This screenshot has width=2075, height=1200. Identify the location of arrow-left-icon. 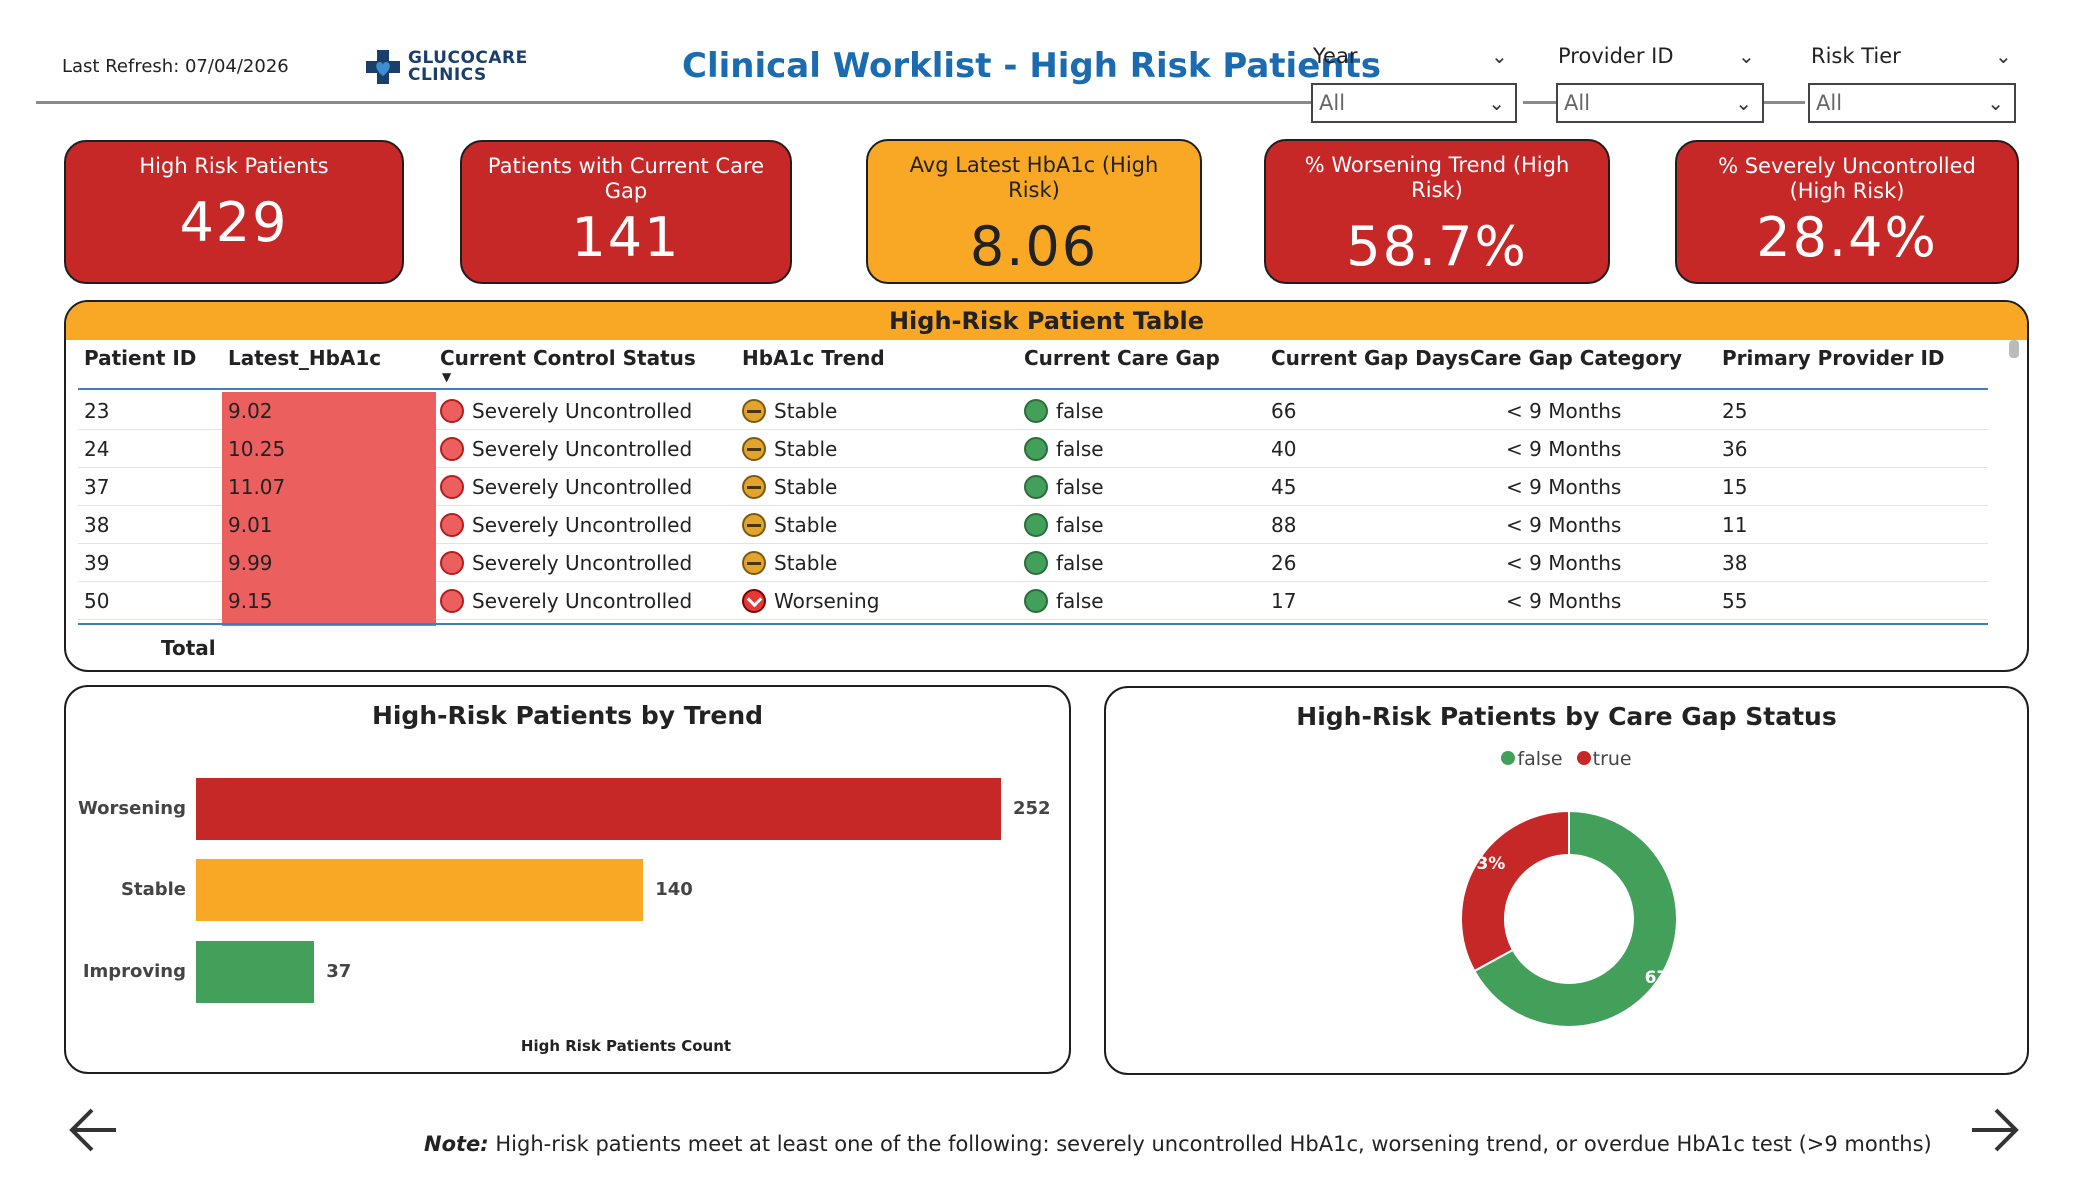
(94, 1135).